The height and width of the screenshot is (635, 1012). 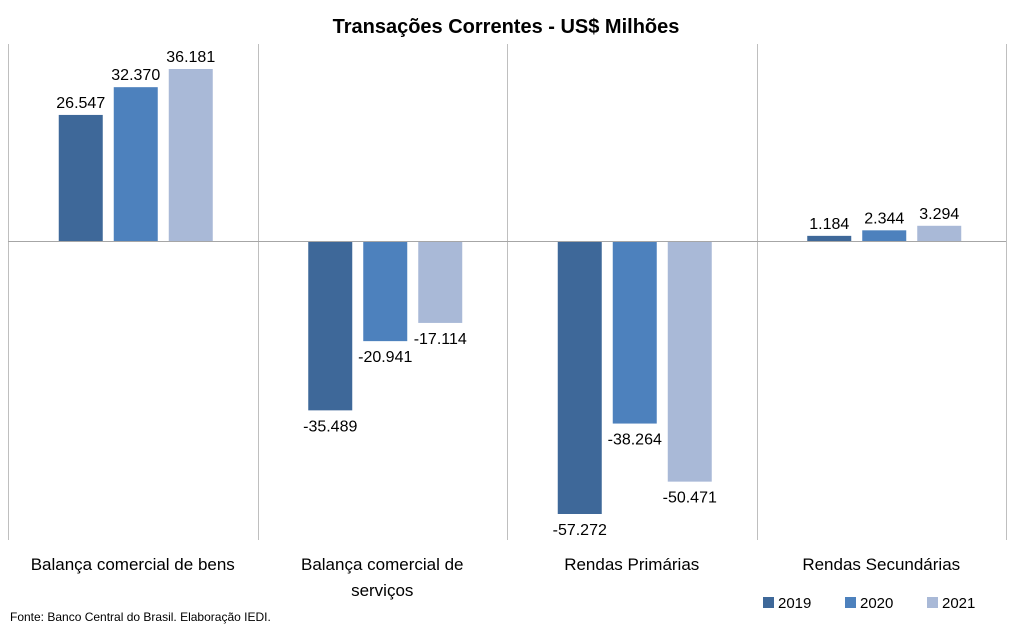 I want to click on data-label-2021-2: -17.114, so click(x=440, y=339).